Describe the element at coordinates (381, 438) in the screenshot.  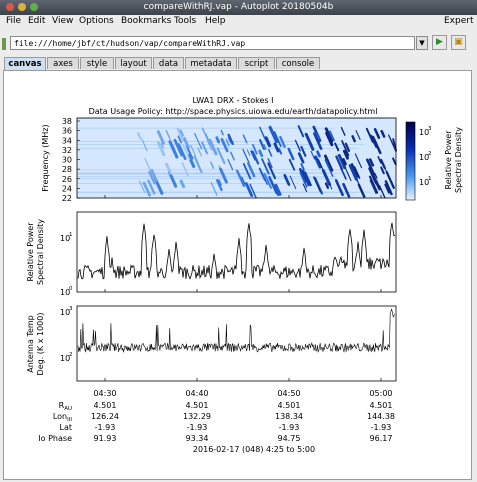
I see `io-phase-value: 96.17` at that location.